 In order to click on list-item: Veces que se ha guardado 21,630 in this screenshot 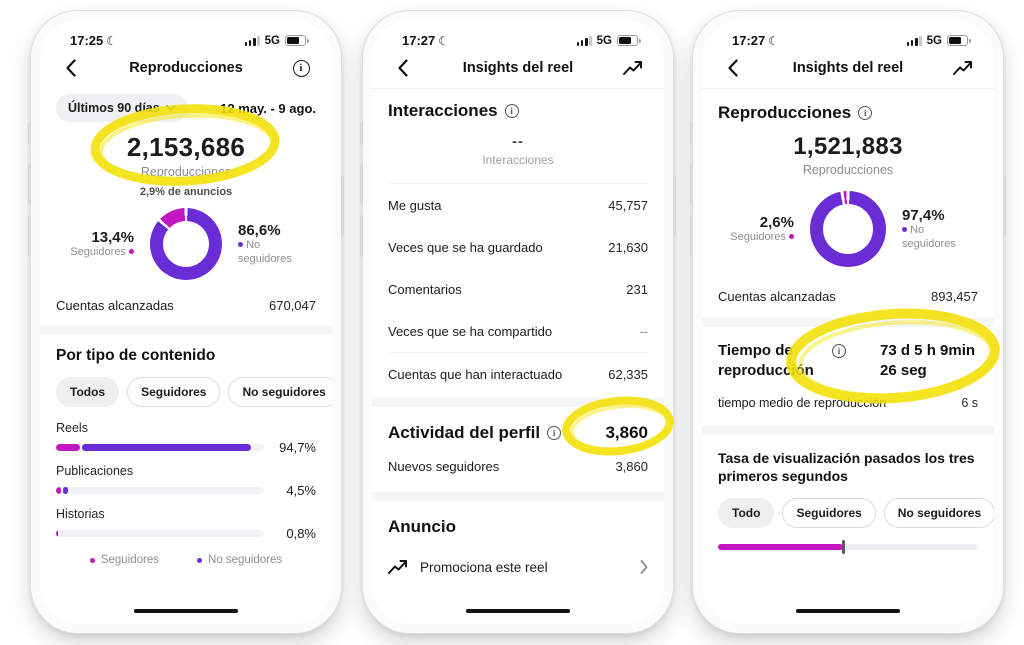, I will do `click(518, 247)`.